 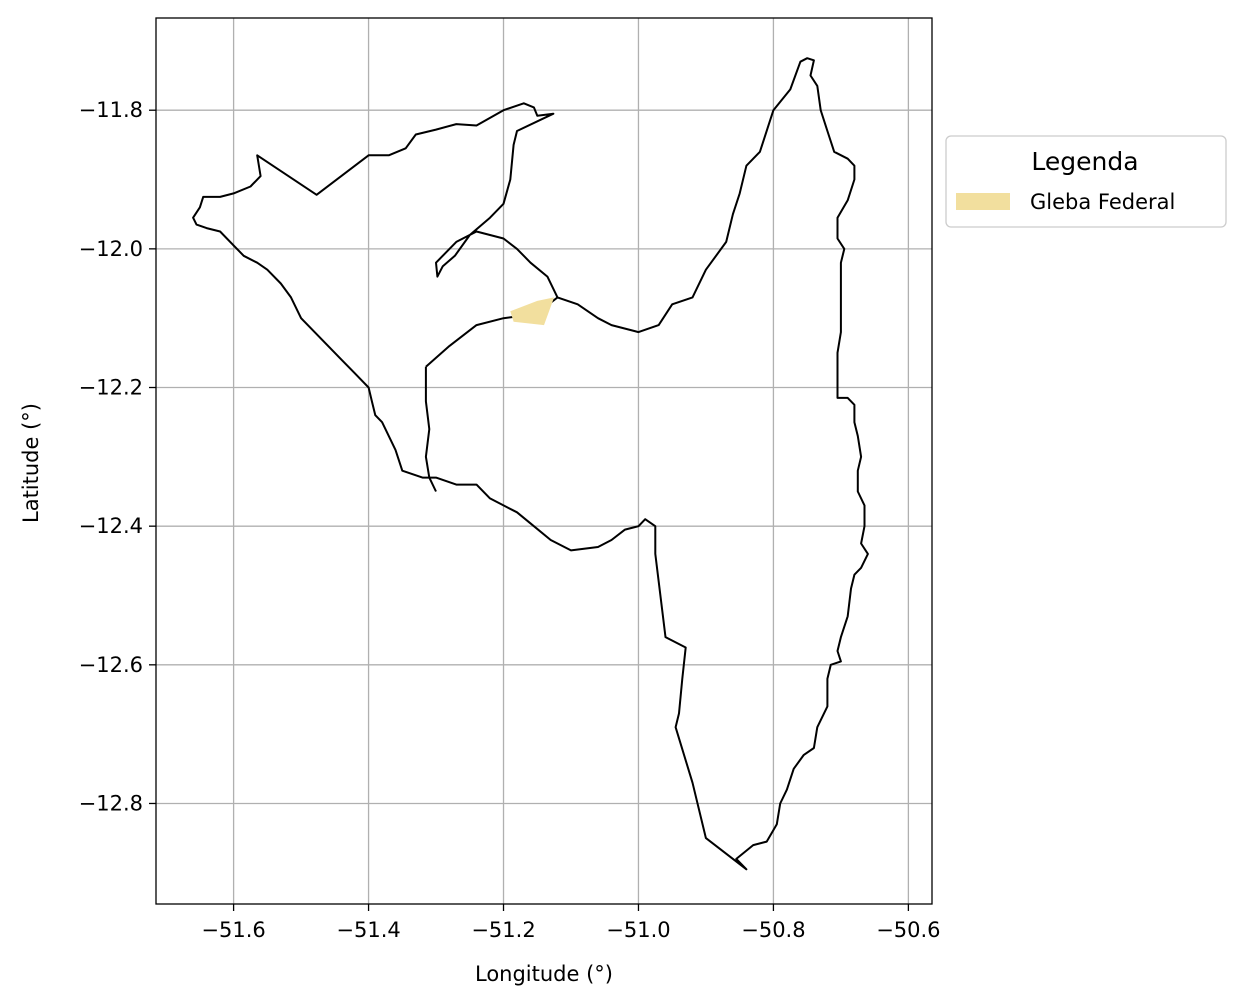 What do you see at coordinates (233, 930) in the screenshot?
I see `x-tick-label: −51.6` at bounding box center [233, 930].